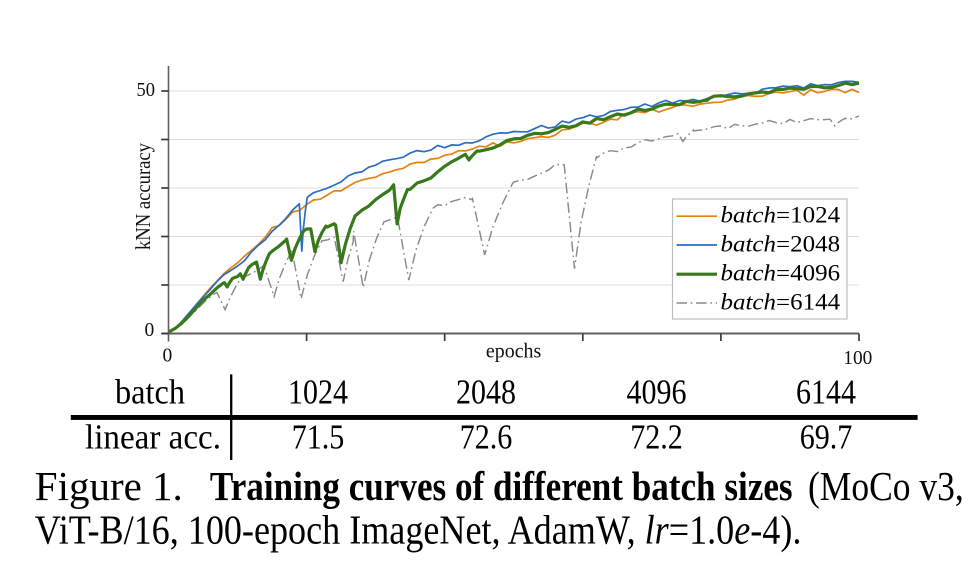 Image resolution: width=973 pixels, height=578 pixels. I want to click on svg-text:batch=2048: batch =2048, so click(781, 243).